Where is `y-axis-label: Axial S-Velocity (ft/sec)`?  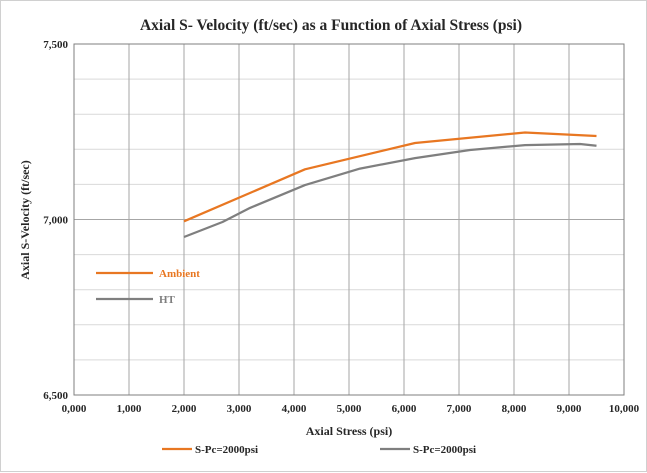
y-axis-label: Axial S-Velocity (ft/sec) is located at coordinates (25, 220).